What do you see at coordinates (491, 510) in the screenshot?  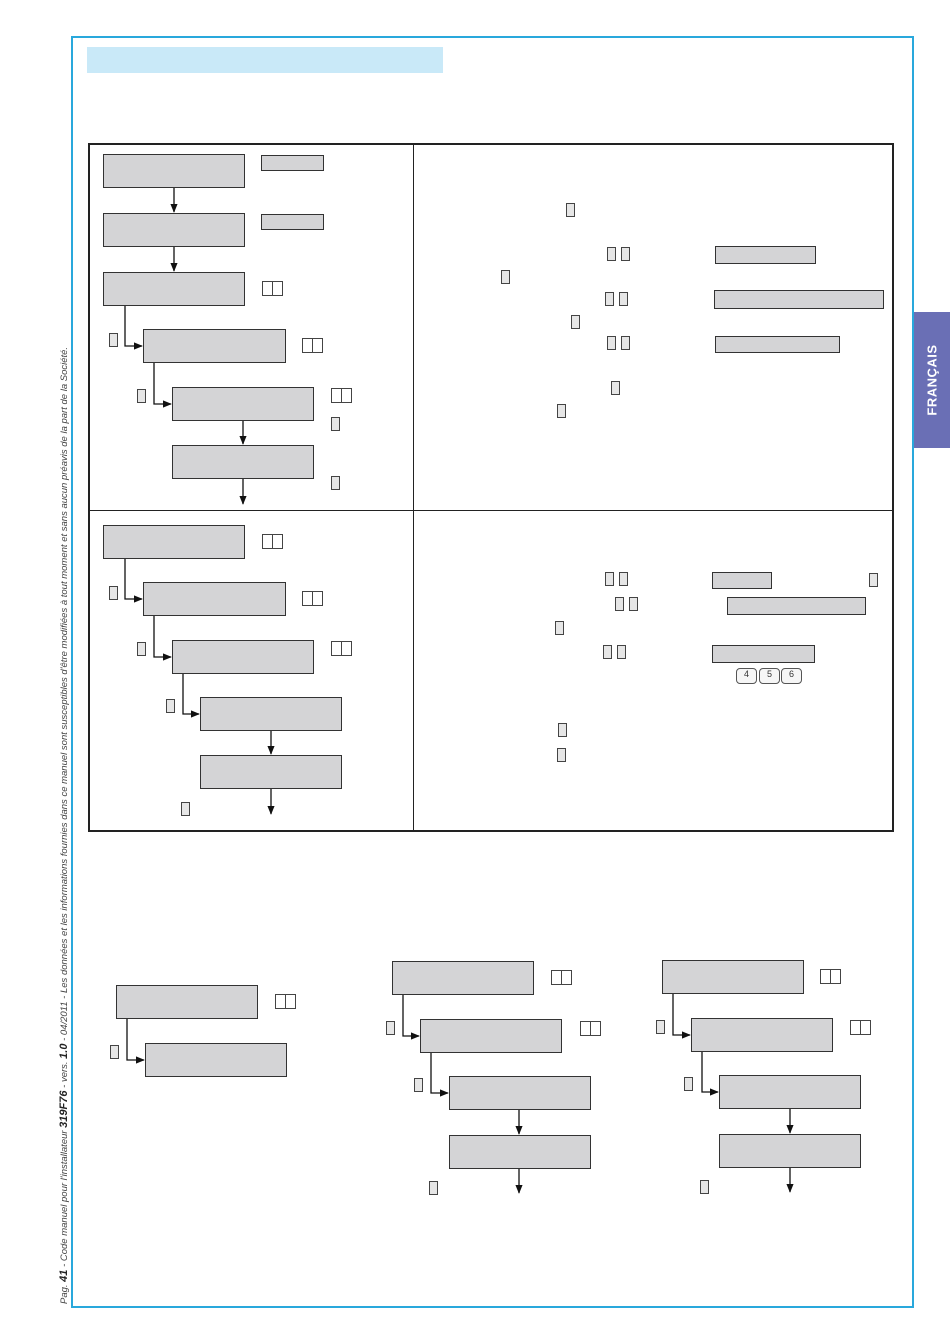 I see `table-row-divider` at bounding box center [491, 510].